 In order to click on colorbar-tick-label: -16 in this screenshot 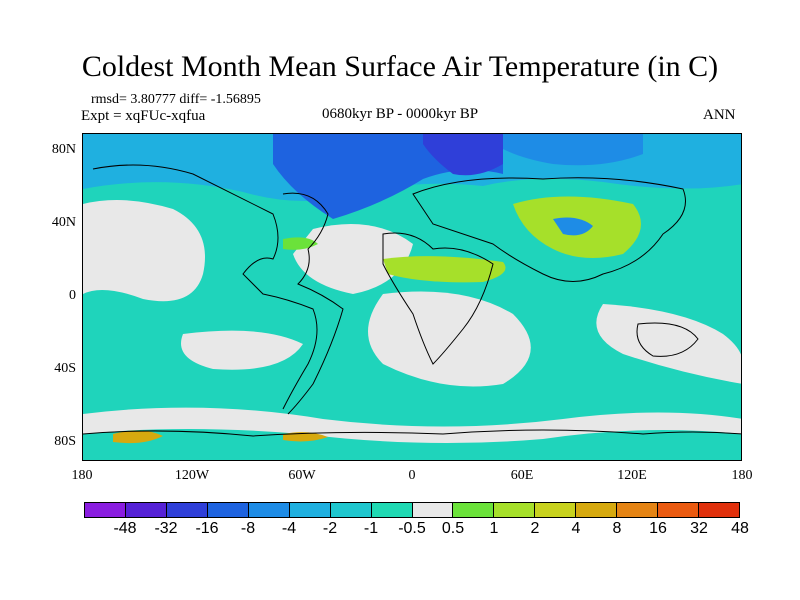, I will do `click(207, 528)`.